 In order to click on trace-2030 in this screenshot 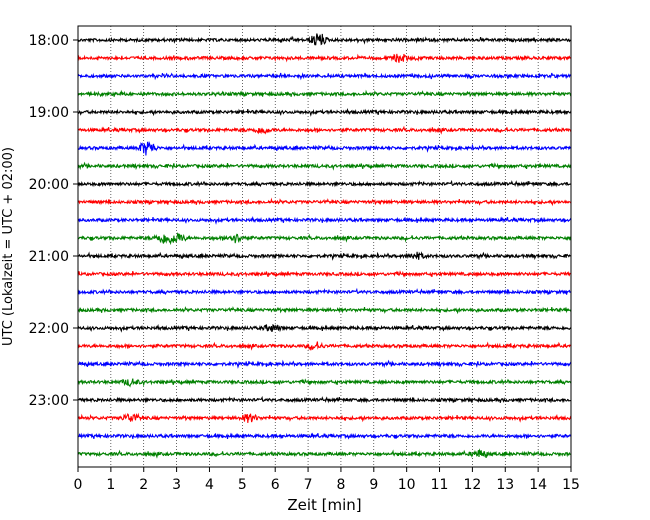, I will do `click(324, 220)`.